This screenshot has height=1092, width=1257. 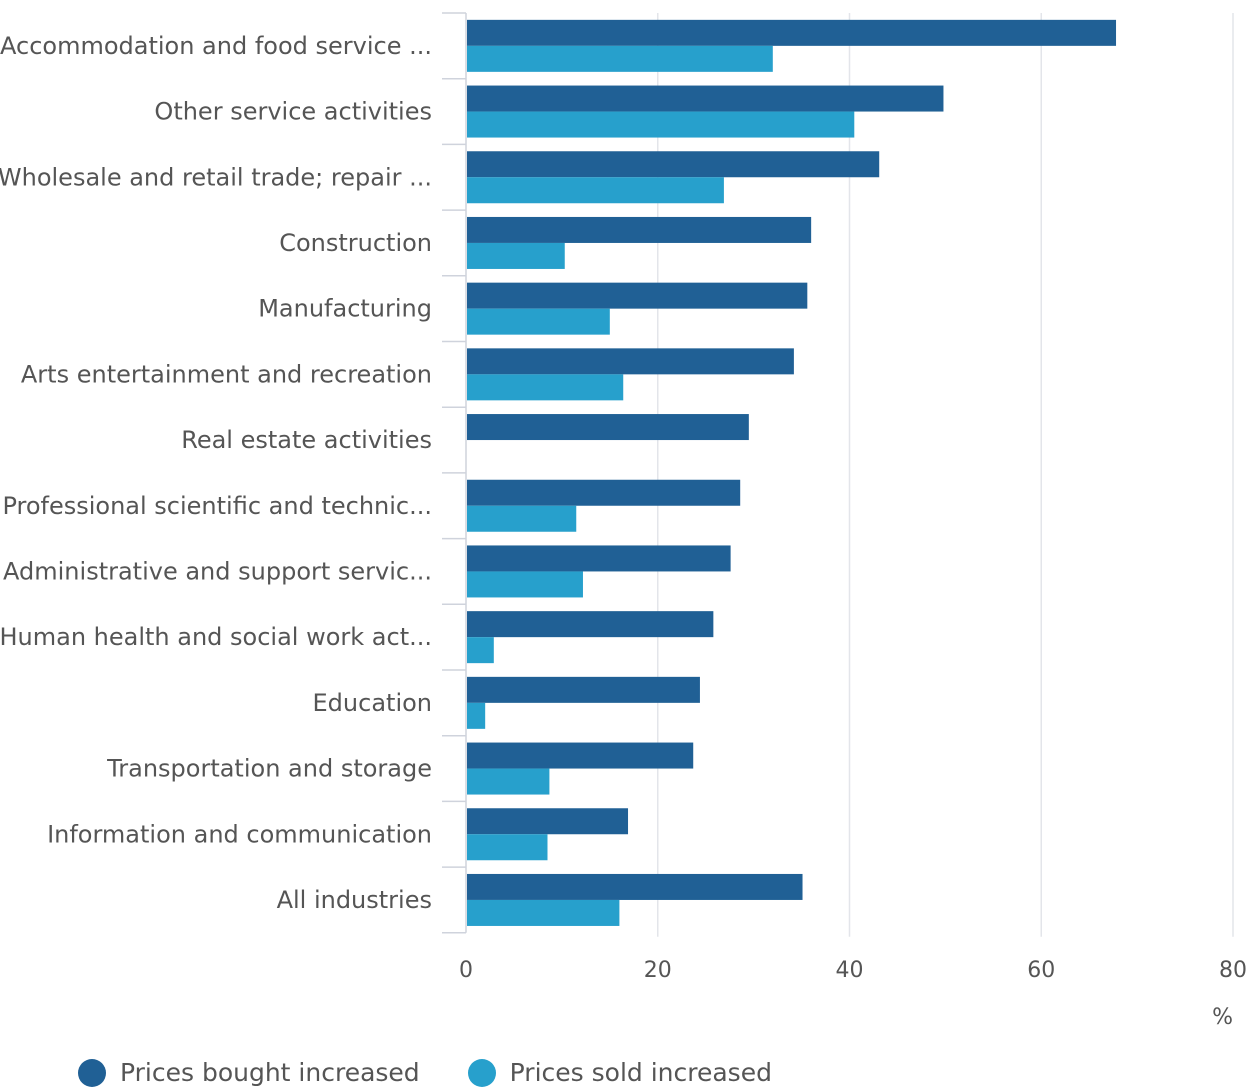 What do you see at coordinates (1222, 1017) in the screenshot?
I see `x-axis-unit-label: %` at bounding box center [1222, 1017].